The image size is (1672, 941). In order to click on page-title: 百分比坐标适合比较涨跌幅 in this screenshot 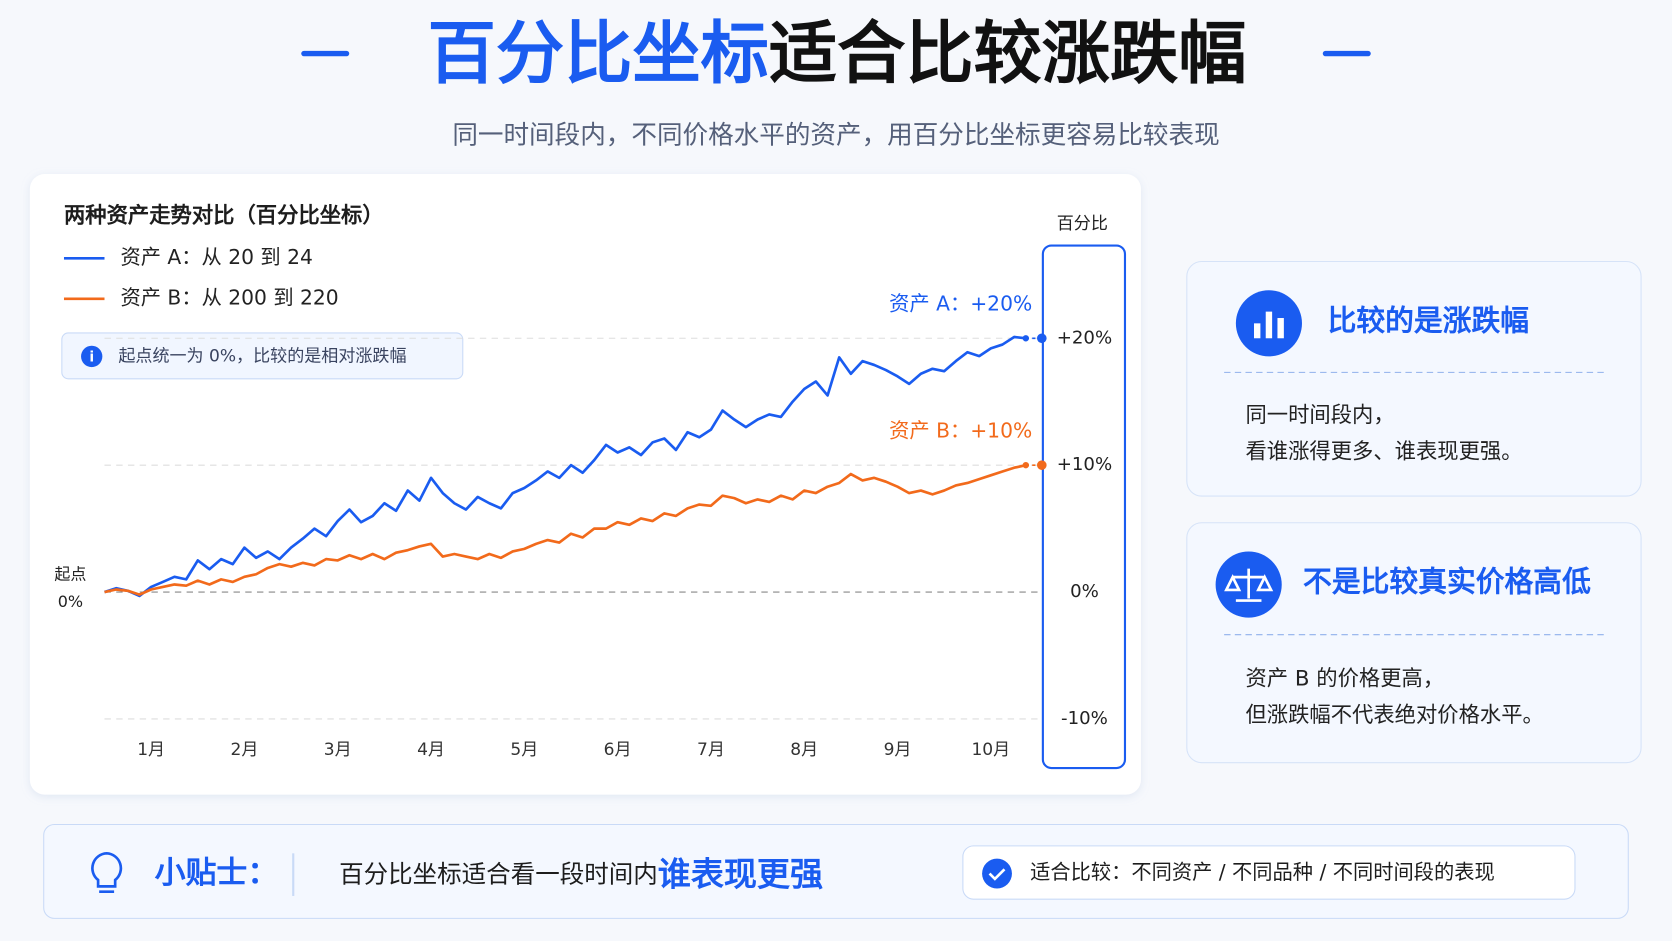, I will do `click(837, 53)`.